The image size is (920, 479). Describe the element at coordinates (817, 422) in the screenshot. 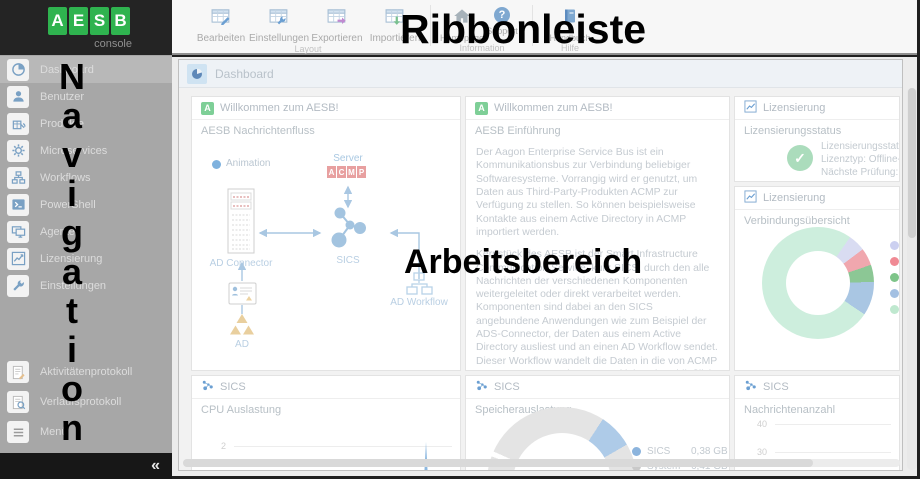

I see `card-sics-messages: SICS Nachrichtenanzahl 40 30` at that location.